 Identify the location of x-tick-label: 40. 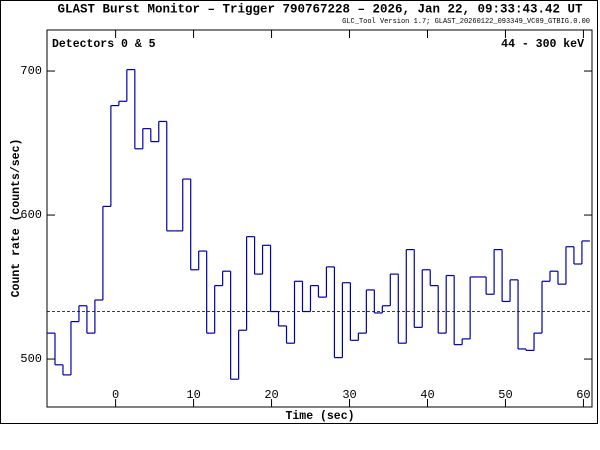
(427, 395).